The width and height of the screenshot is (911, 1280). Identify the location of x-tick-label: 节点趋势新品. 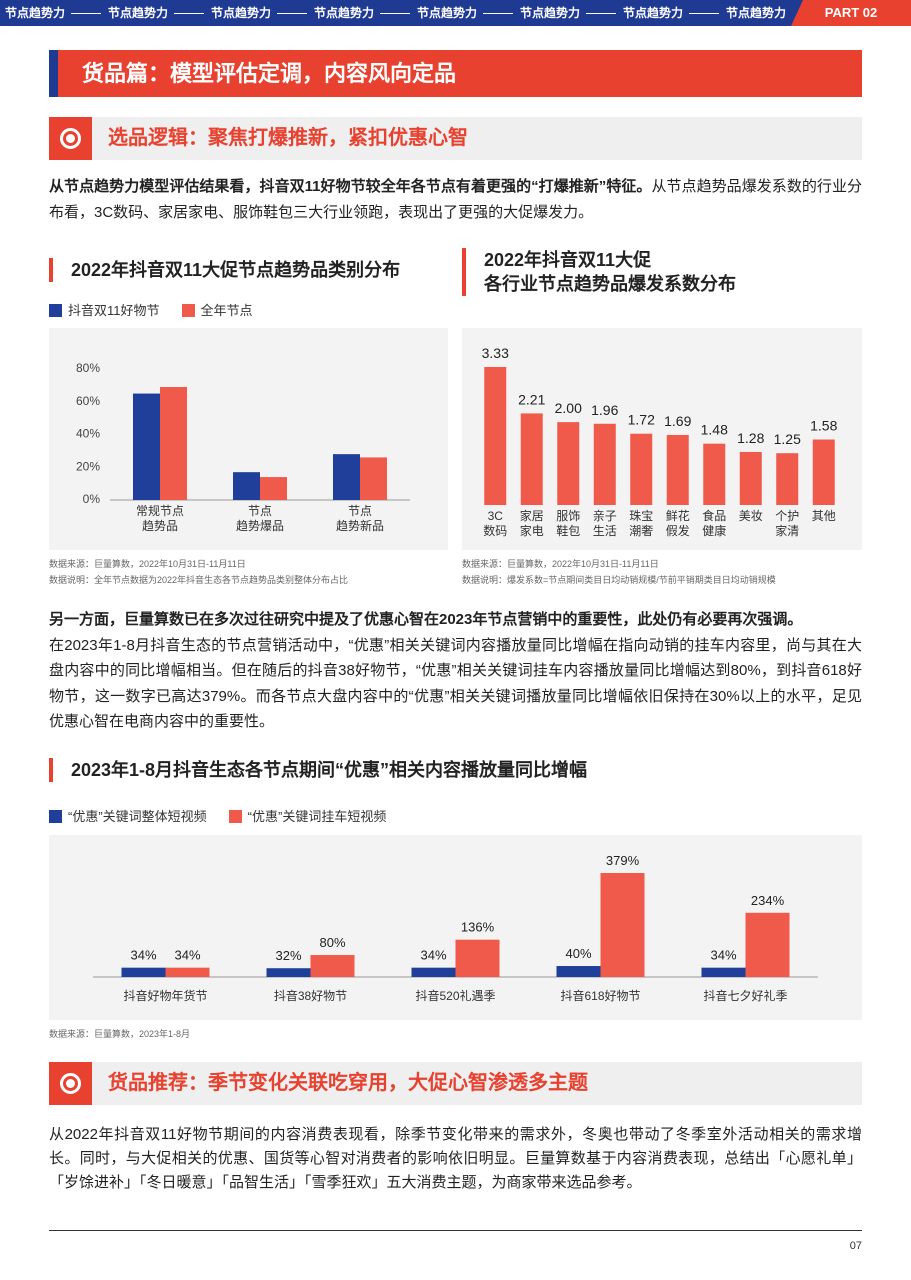
(360, 518).